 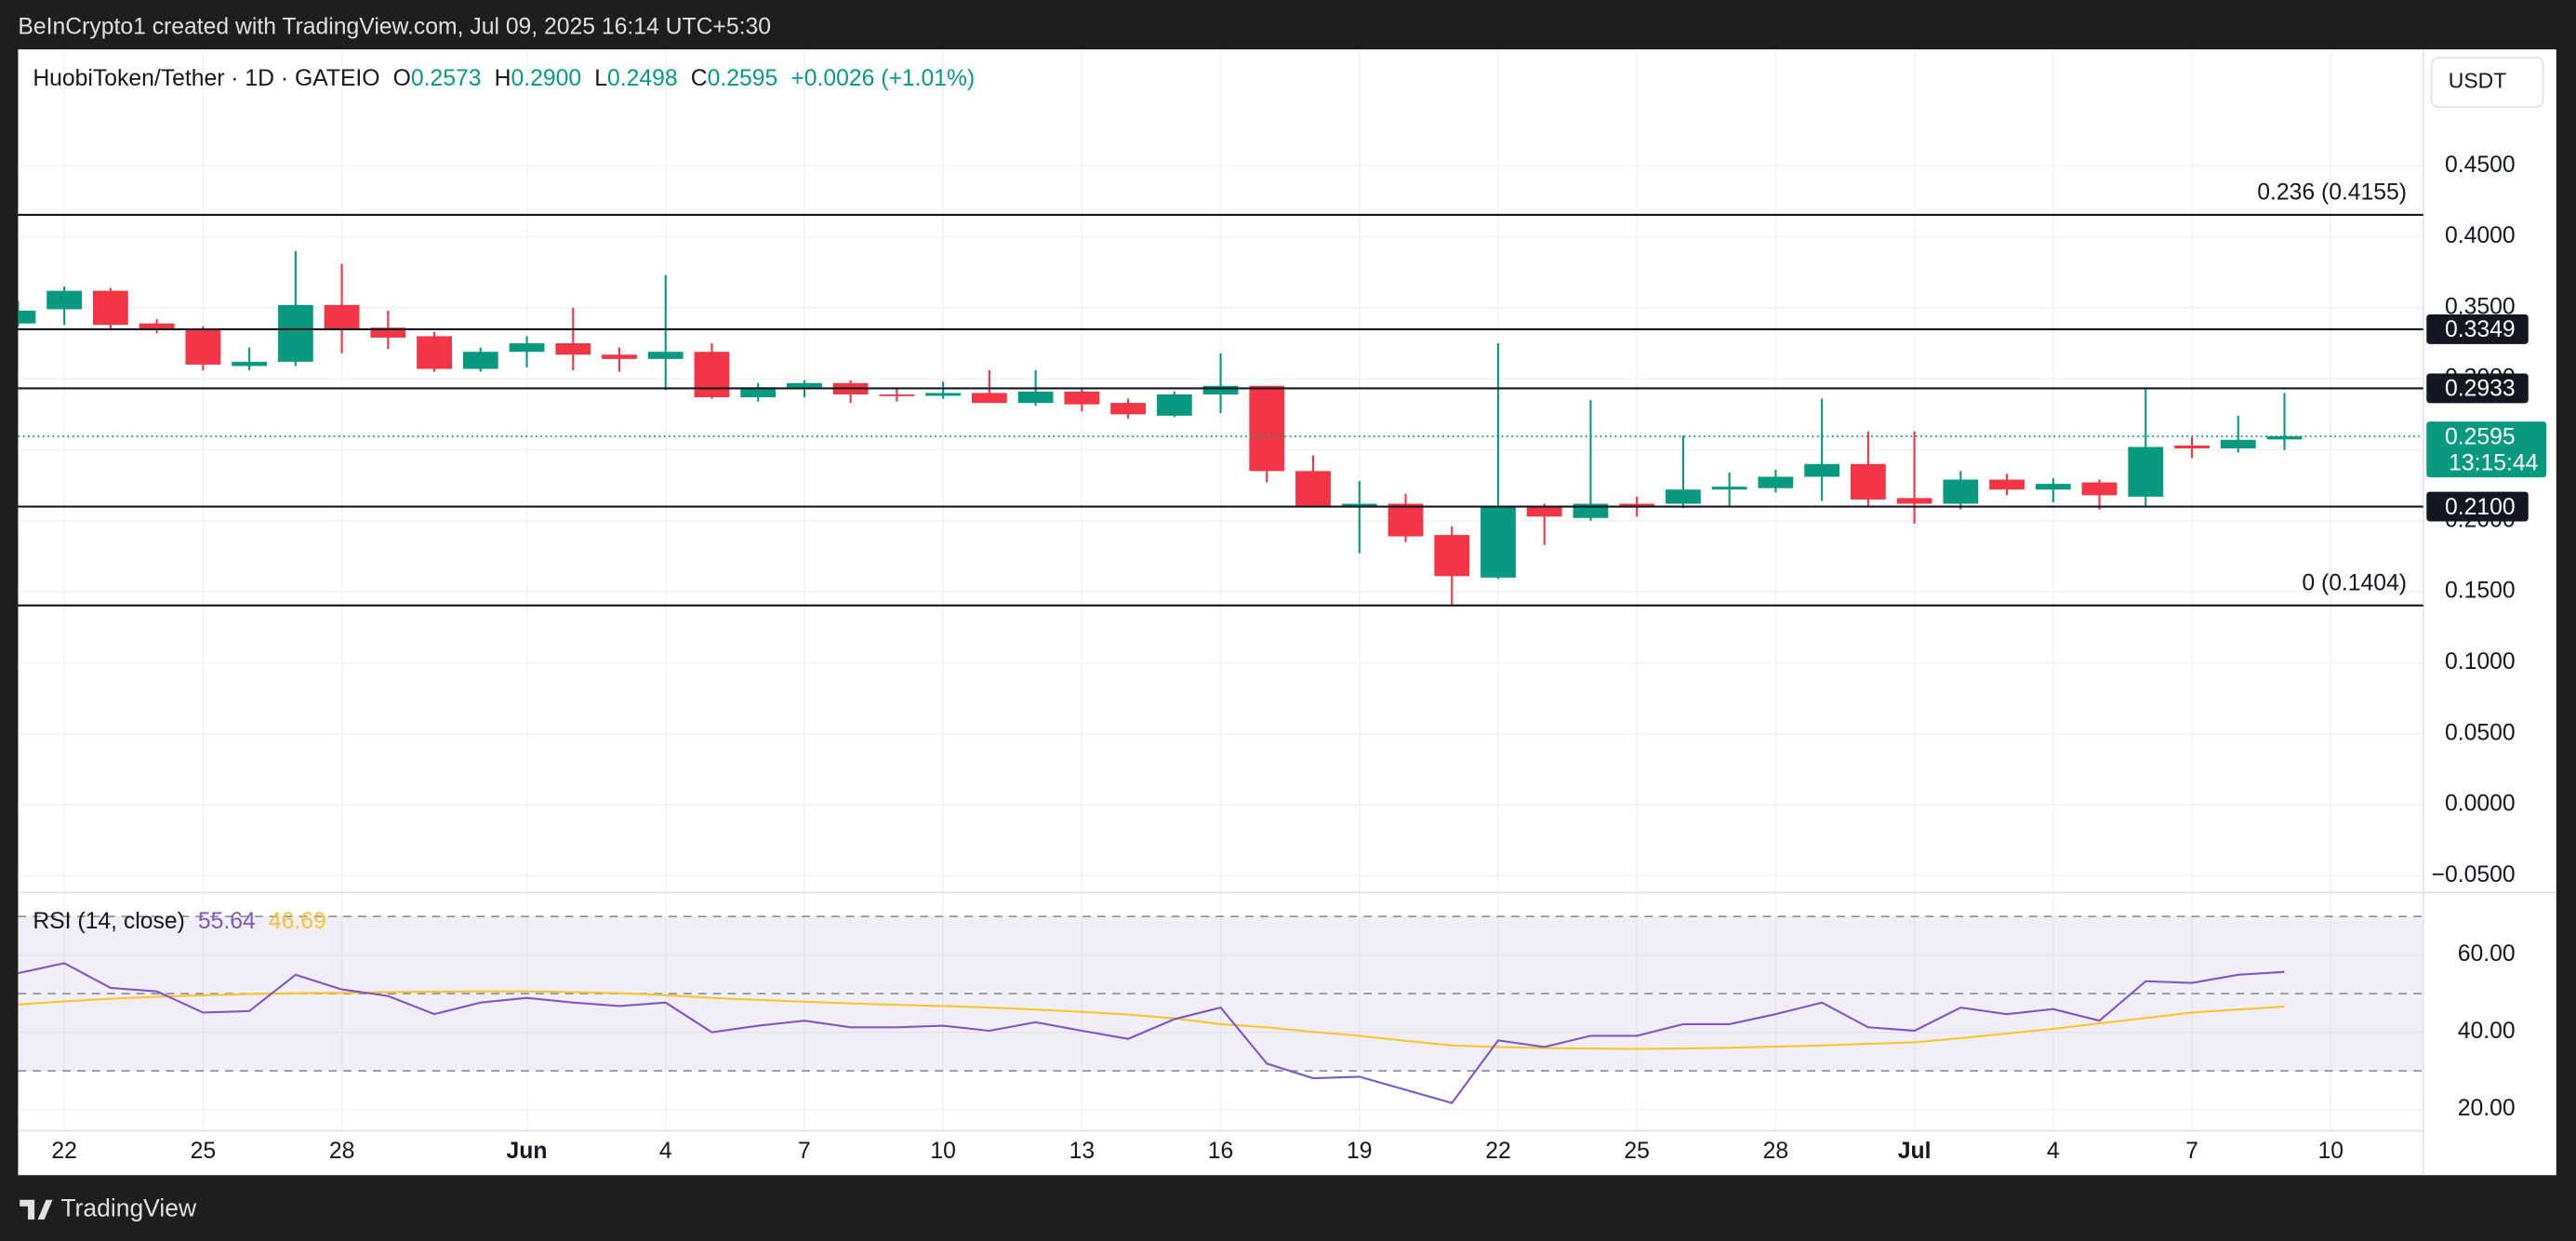 What do you see at coordinates (546, 77) in the screenshot?
I see `ohlc-value: 0.2900` at bounding box center [546, 77].